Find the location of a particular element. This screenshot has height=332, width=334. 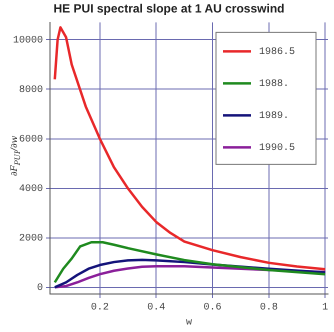

x-tick-label: 0.8 is located at coordinates (269, 308).